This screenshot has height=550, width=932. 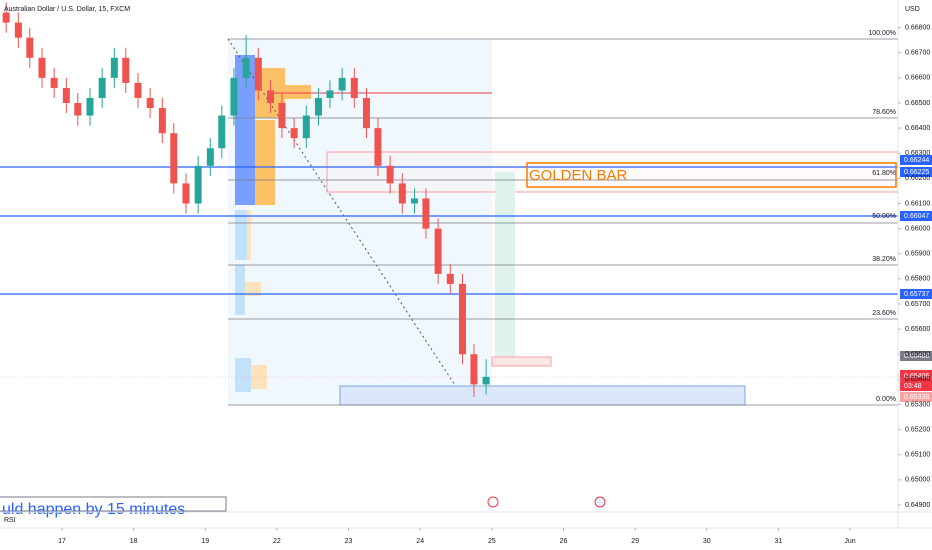 What do you see at coordinates (505, 264) in the screenshot?
I see `target-zone` at bounding box center [505, 264].